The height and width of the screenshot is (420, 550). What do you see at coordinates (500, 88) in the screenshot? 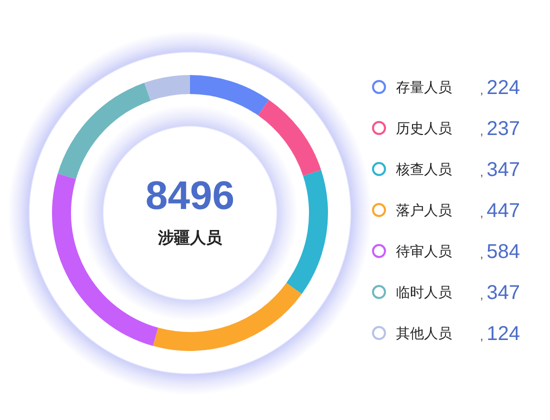
I see `data-label: , 224` at bounding box center [500, 88].